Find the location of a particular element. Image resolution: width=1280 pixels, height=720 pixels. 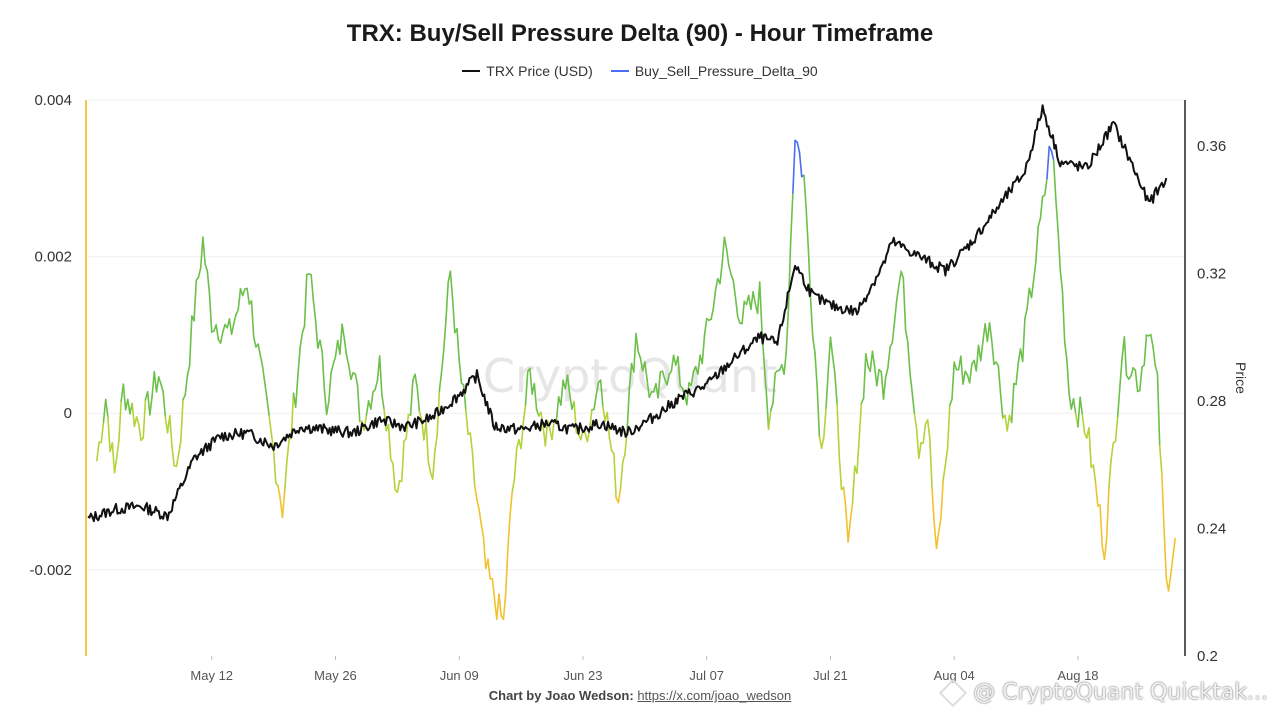

x-tick-label: May 12 is located at coordinates (211, 675).